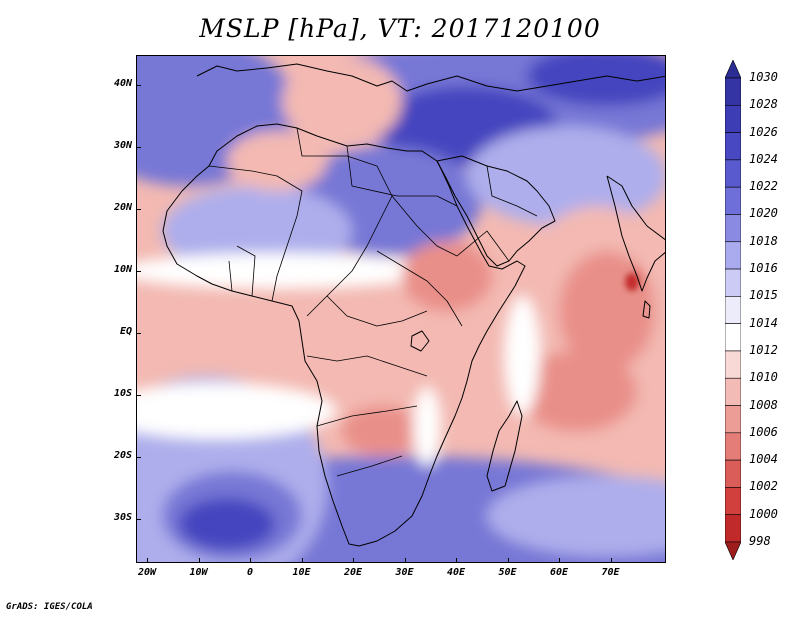 The width and height of the screenshot is (800, 618). Describe the element at coordinates (301, 572) in the screenshot. I see `lon-label-10e: 10E` at that location.